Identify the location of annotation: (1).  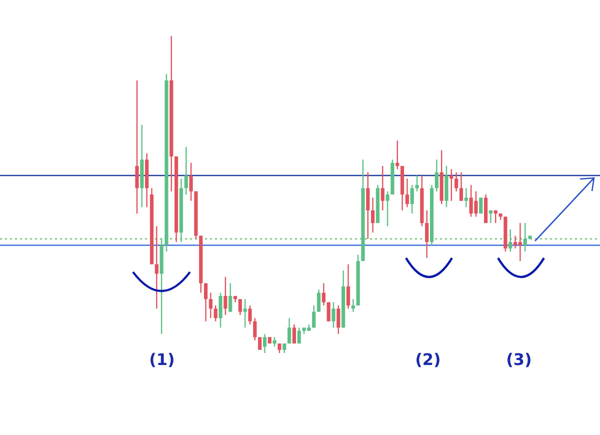
(162, 359).